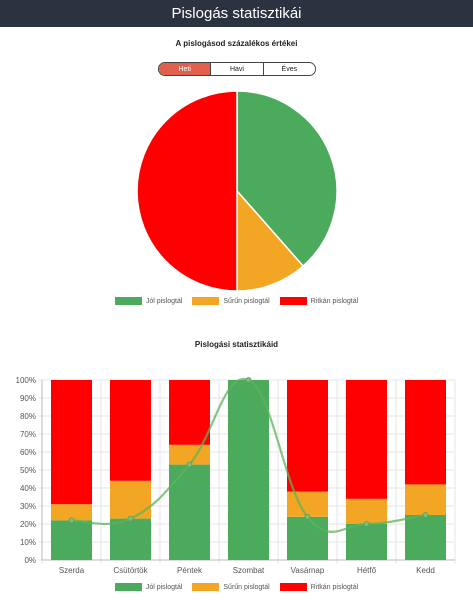 The image size is (473, 608). I want to click on legend-item-rare: Ritkán pislogtál, so click(319, 301).